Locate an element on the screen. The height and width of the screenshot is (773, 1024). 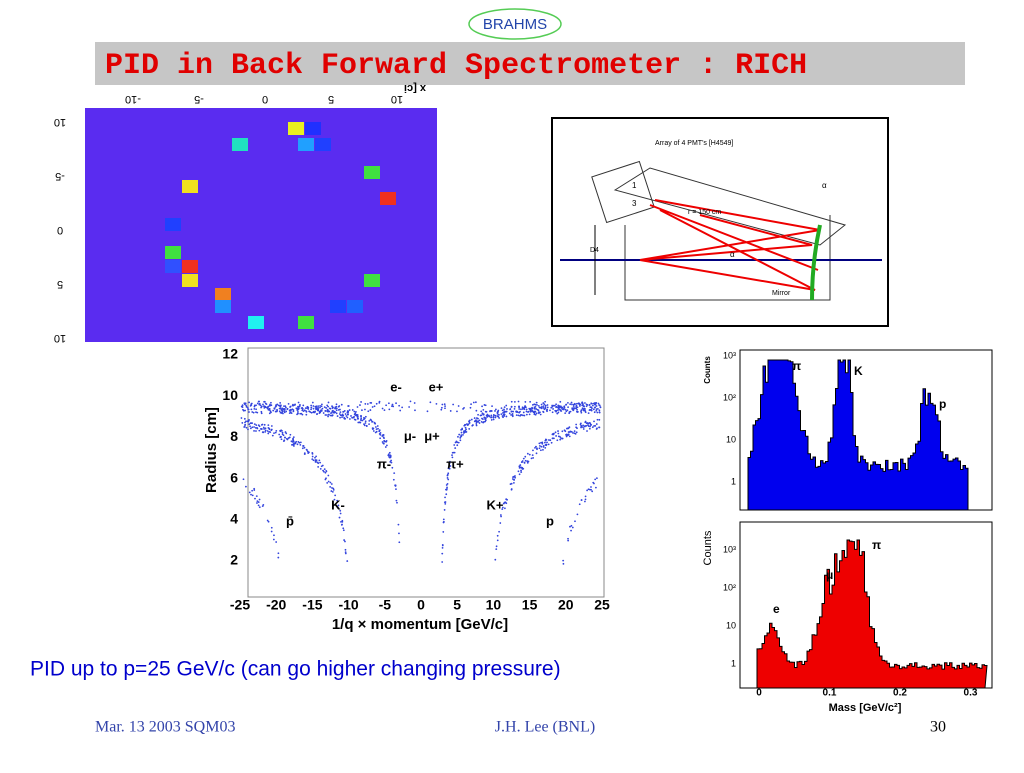
scatter-frame is located at coordinates (426, 472).